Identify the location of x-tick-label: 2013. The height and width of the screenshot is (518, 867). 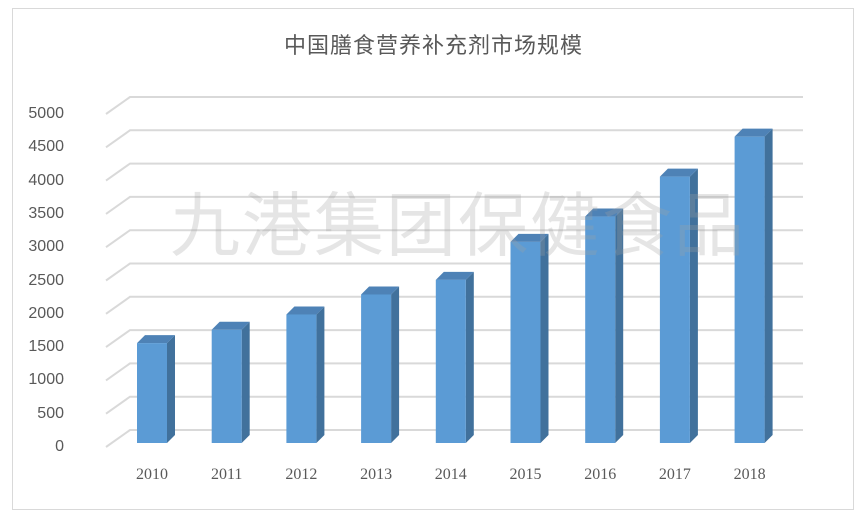
(376, 474).